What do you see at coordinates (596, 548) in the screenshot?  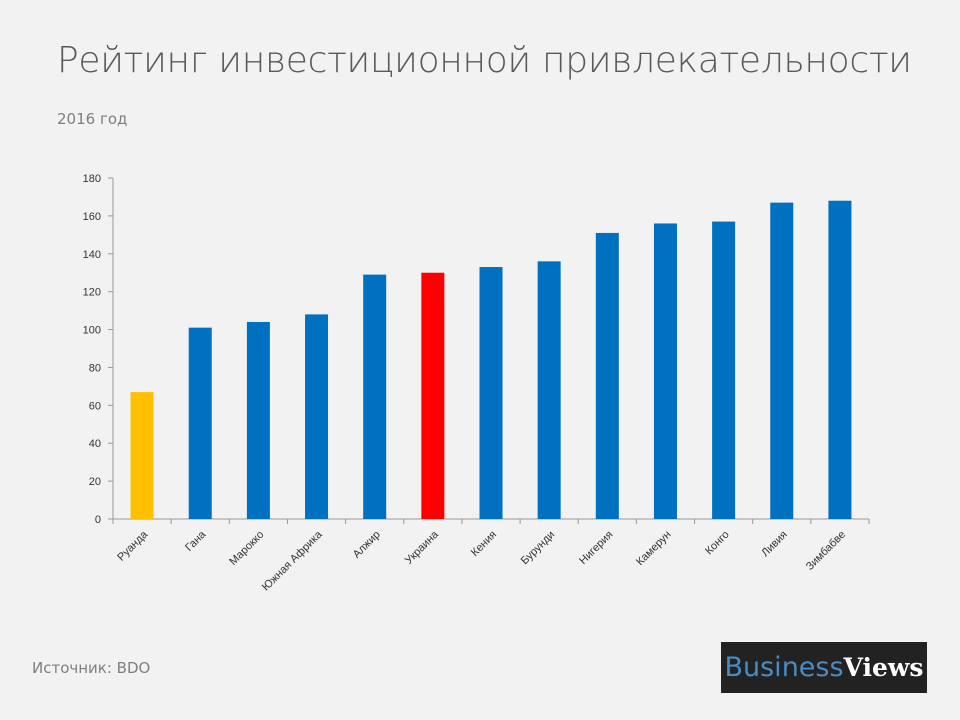 I see `x-tick-label: Нигерия` at bounding box center [596, 548].